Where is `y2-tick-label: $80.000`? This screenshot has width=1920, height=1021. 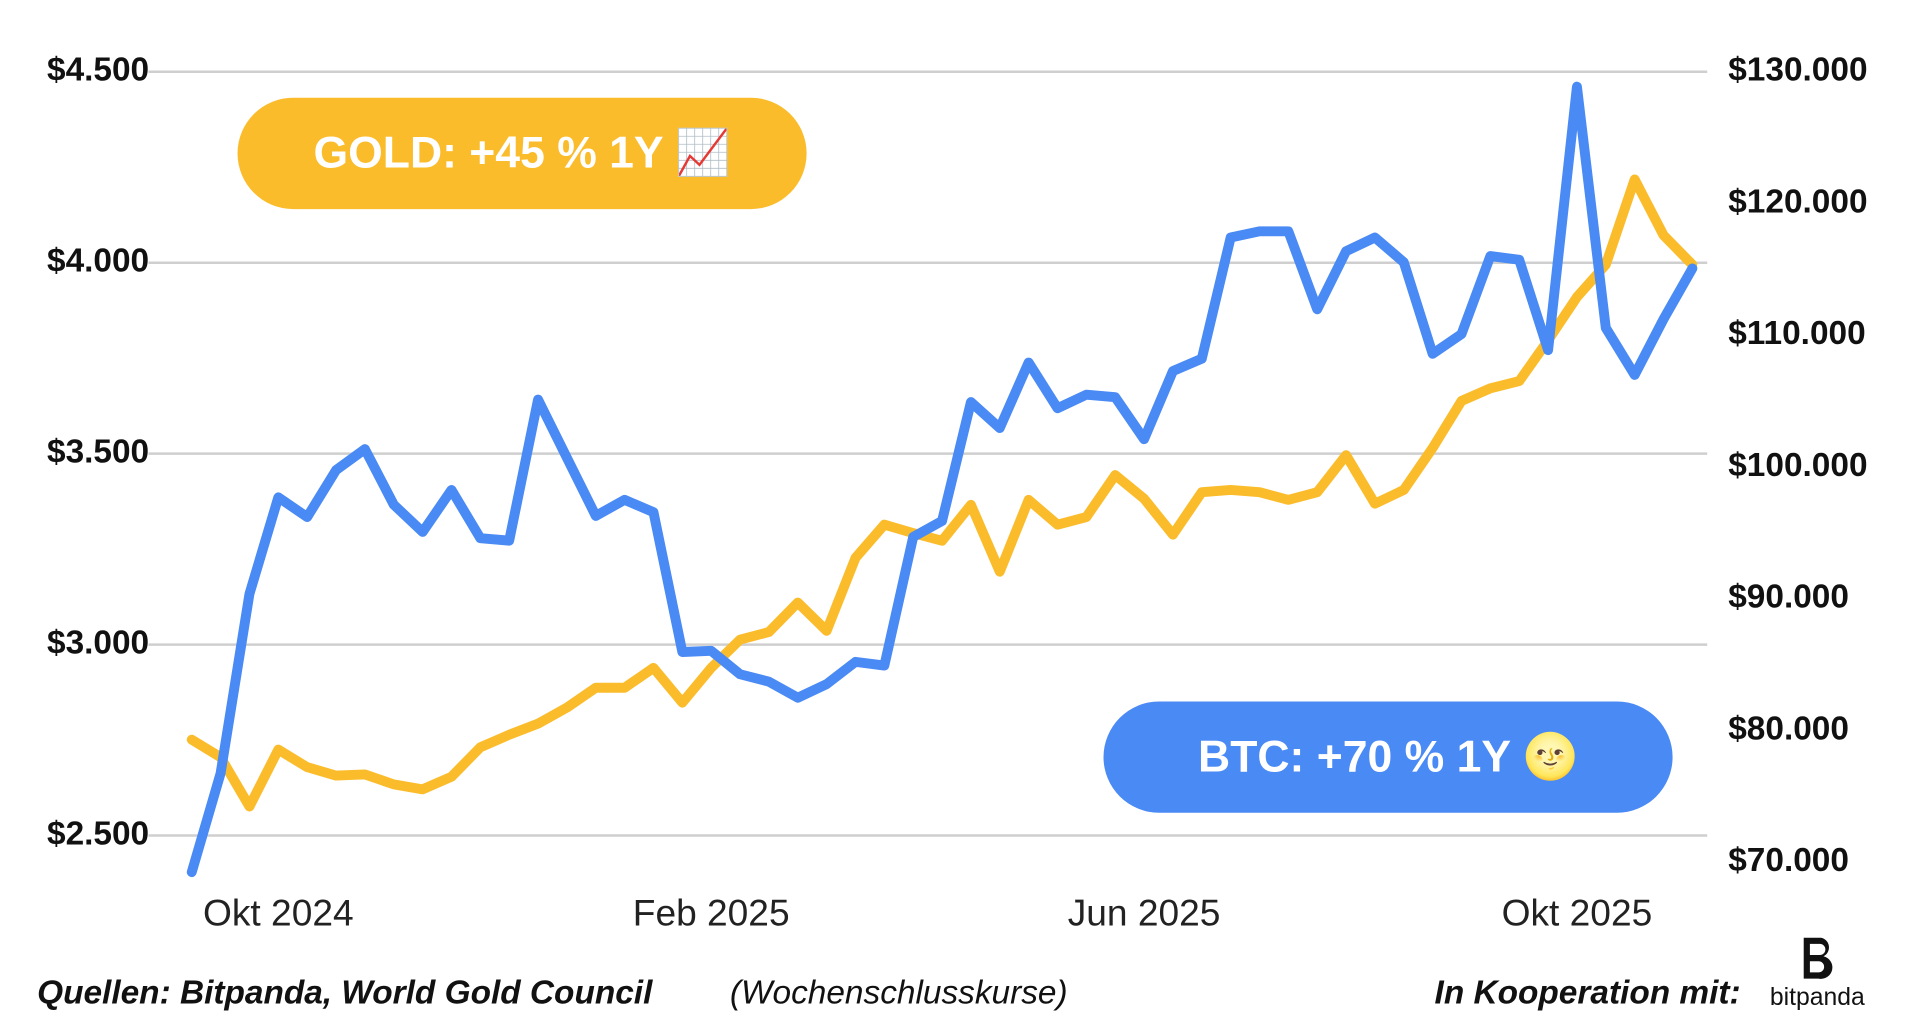
y2-tick-label: $80.000 is located at coordinates (1788, 728).